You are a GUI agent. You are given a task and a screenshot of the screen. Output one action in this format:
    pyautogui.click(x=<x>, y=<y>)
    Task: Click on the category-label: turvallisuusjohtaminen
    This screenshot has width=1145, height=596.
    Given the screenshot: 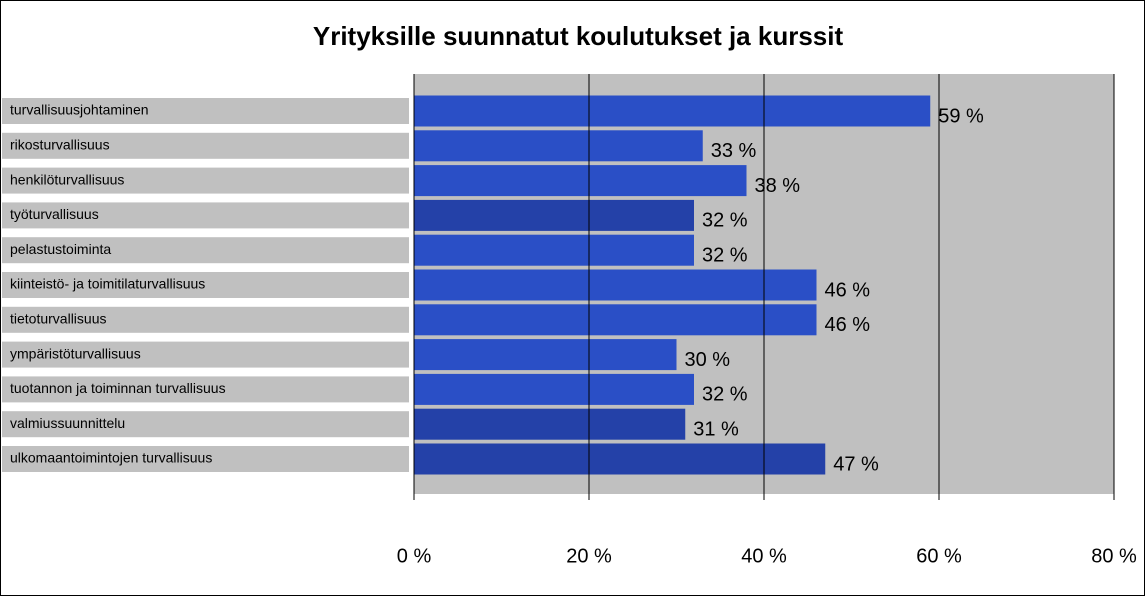 What is the action you would take?
    pyautogui.click(x=79, y=110)
    